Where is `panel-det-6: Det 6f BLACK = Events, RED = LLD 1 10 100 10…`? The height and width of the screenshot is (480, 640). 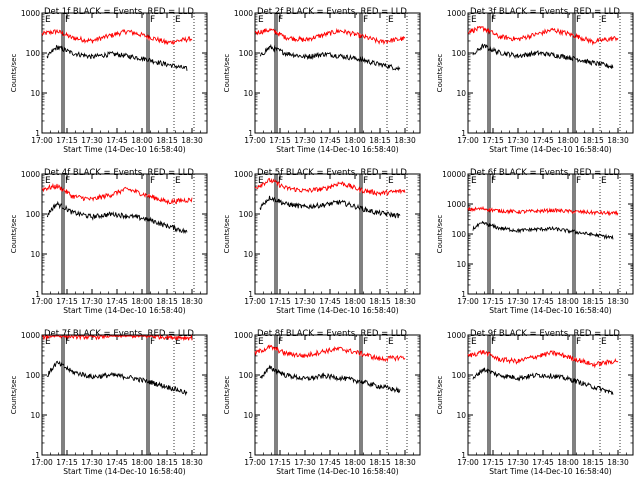 panel-det-6: Det 6f BLACK = Events, RED = LLD 1 10 100 10… is located at coordinates (535, 241).